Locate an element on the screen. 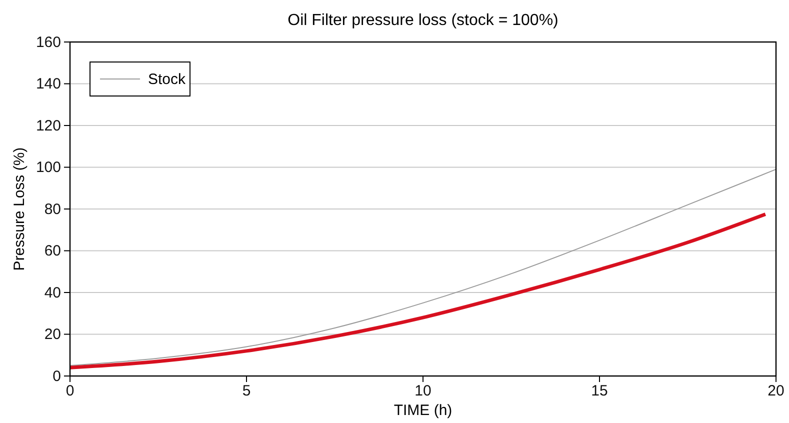 The width and height of the screenshot is (789, 423). x-tick-label: 15 is located at coordinates (599, 391).